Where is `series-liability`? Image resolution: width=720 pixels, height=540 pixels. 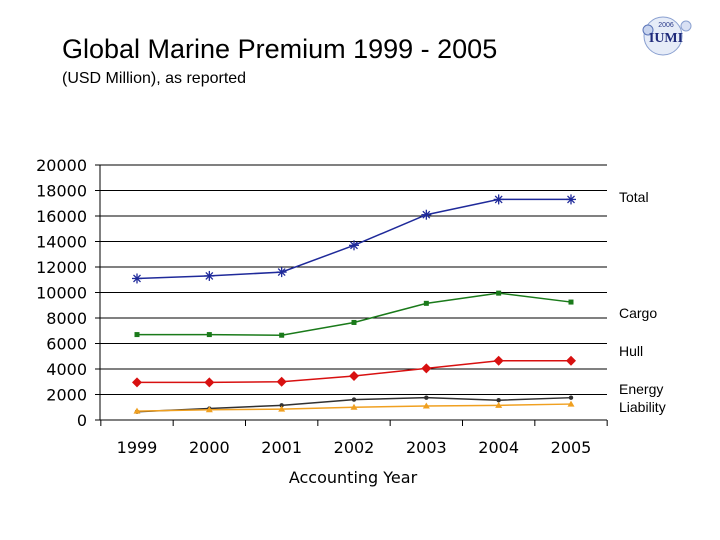
series-liability is located at coordinates (354, 407).